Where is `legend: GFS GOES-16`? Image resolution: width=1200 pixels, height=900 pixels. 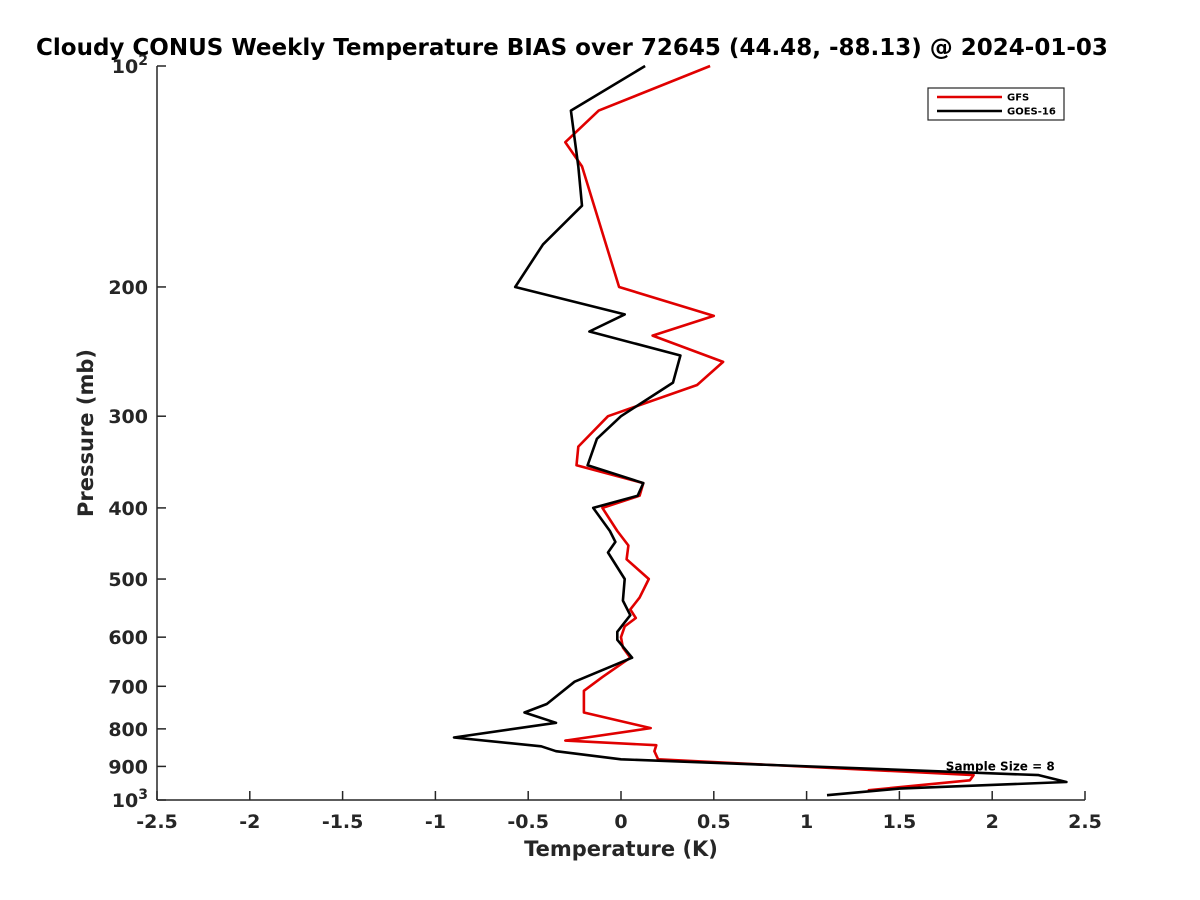 legend: GFS GOES-16 is located at coordinates (996, 104).